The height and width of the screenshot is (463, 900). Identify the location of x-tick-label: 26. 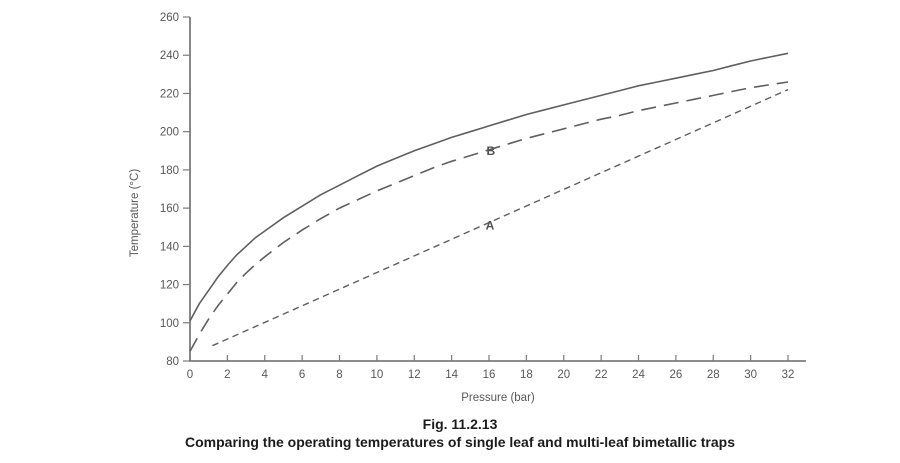
(675, 375).